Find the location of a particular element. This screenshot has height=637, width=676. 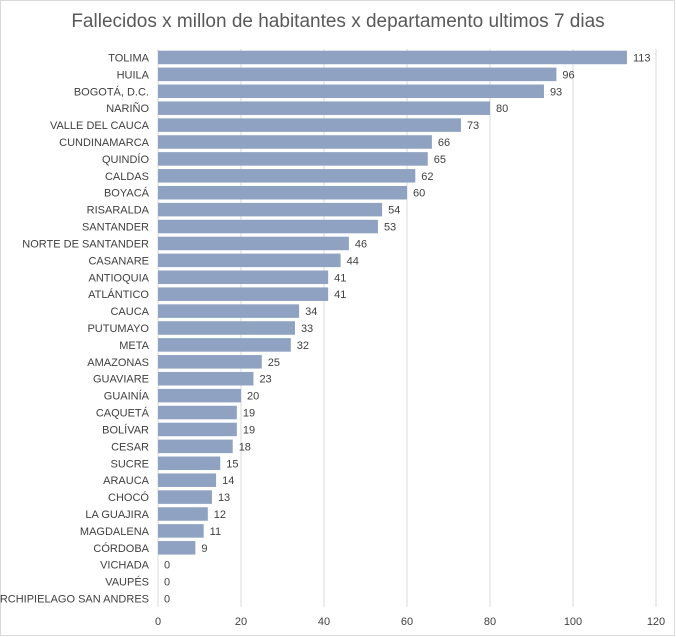

category-label: CASANARE is located at coordinates (118, 261).